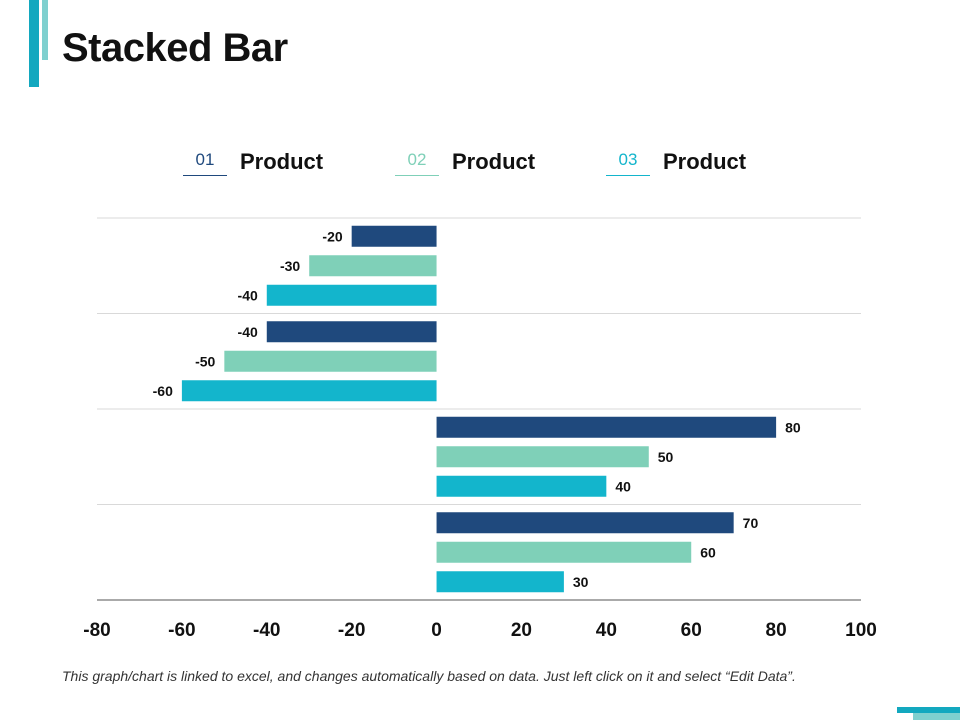 This screenshot has height=720, width=960. Describe the element at coordinates (34, 43) in the screenshot. I see `title-accent-bar-dark` at that location.